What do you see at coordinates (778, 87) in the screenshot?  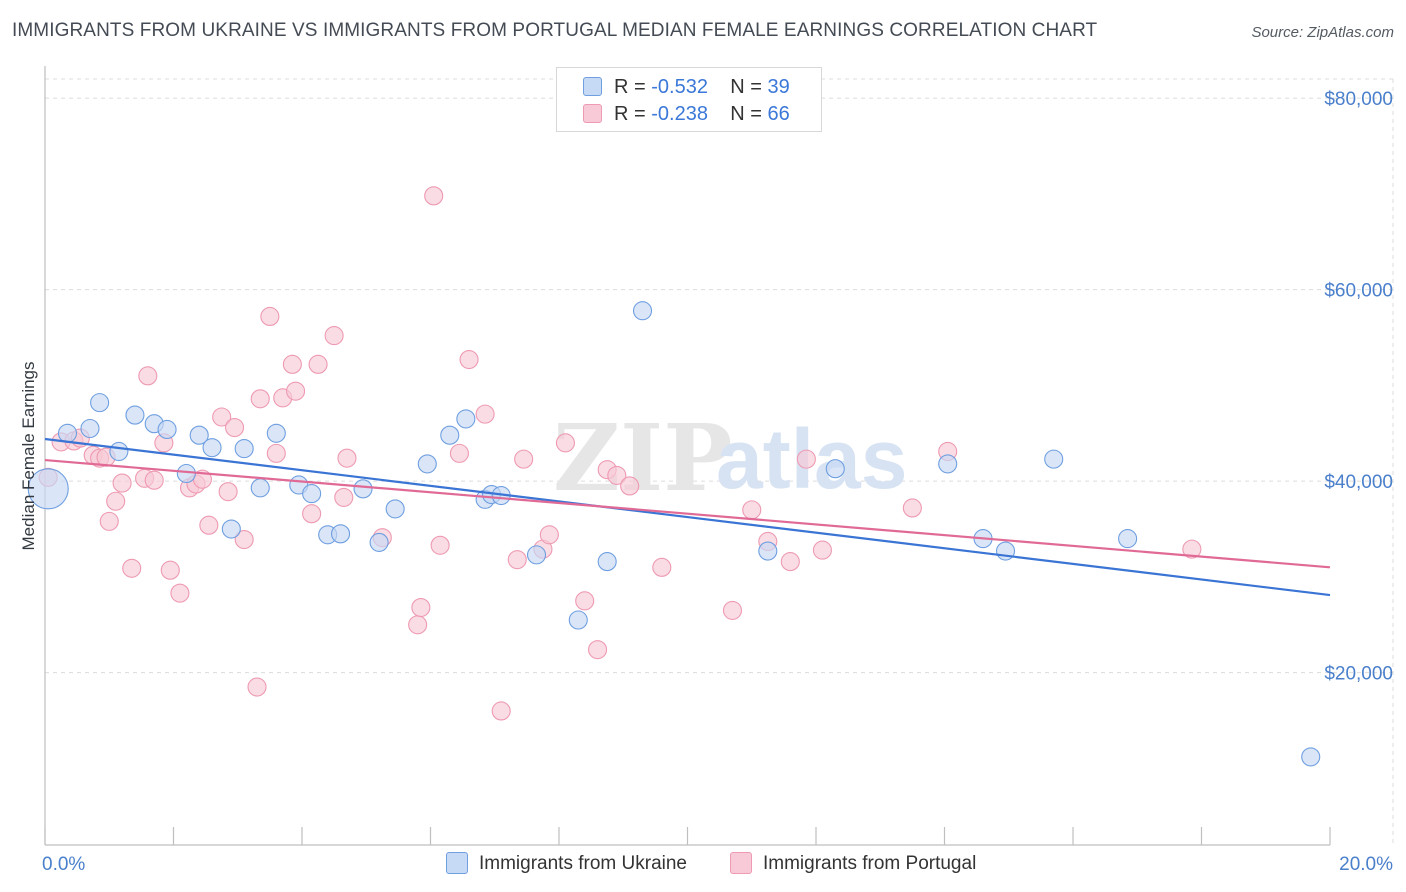 I see `n-value-ukraine: 39` at bounding box center [778, 87].